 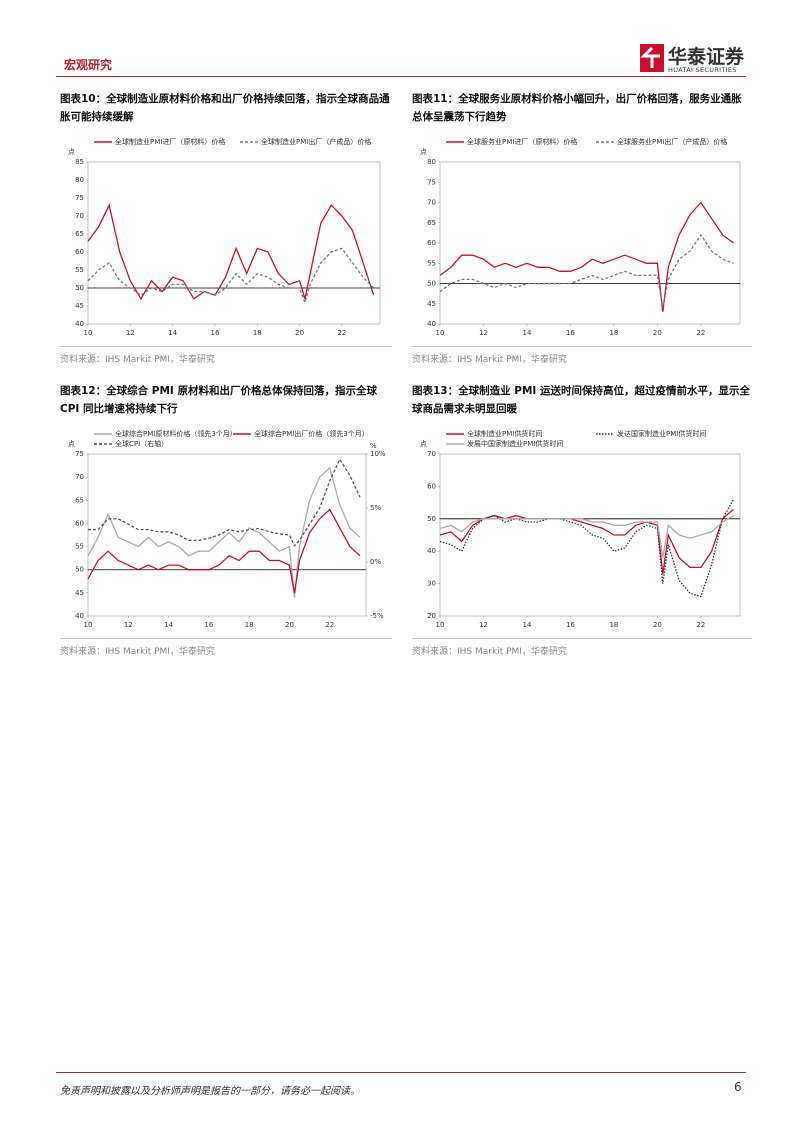 What do you see at coordinates (431, 616) in the screenshot?
I see `y-tick-label: 20` at bounding box center [431, 616].